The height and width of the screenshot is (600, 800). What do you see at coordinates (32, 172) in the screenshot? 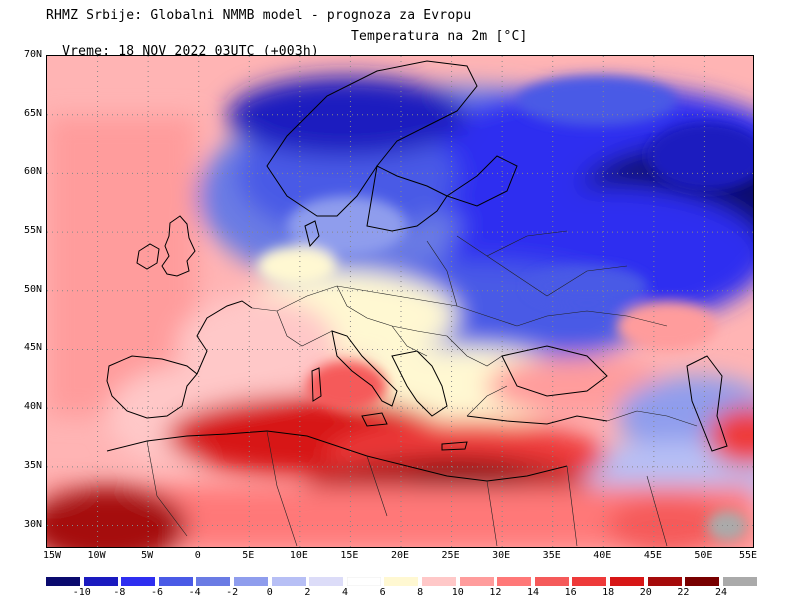
I see `latitude-label: 60N` at bounding box center [32, 172].